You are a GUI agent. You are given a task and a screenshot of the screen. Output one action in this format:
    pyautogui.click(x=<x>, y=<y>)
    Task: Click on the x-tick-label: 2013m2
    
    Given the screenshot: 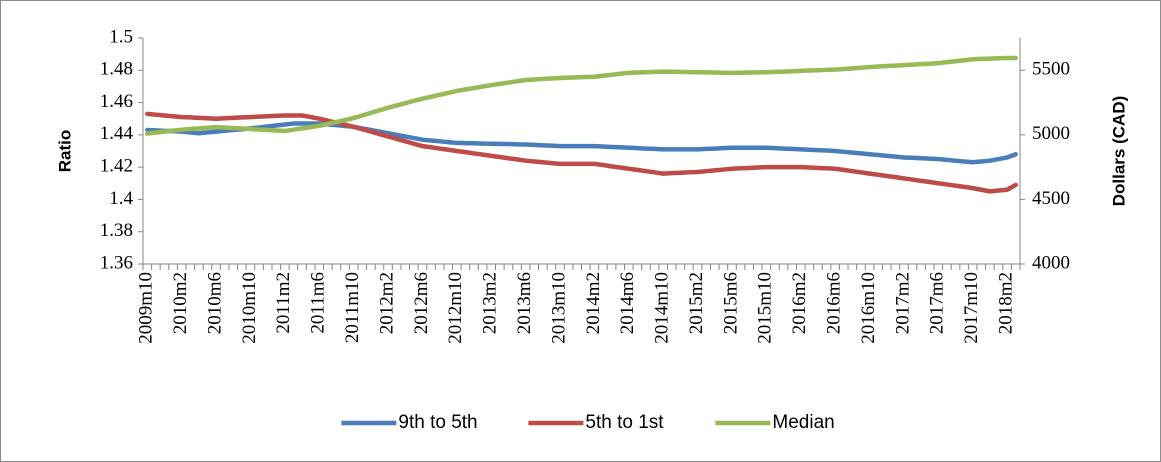 What is the action you would take?
    pyautogui.click(x=490, y=303)
    